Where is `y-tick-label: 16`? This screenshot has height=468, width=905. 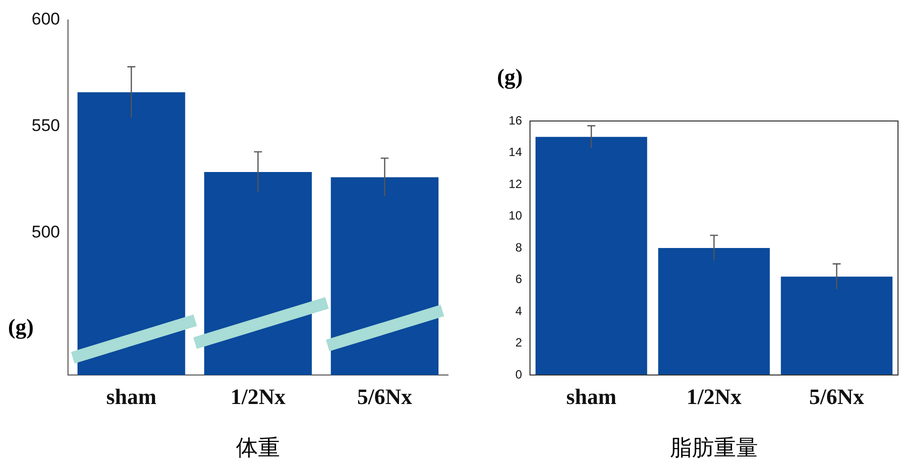 y-tick-label: 16 is located at coordinates (515, 120).